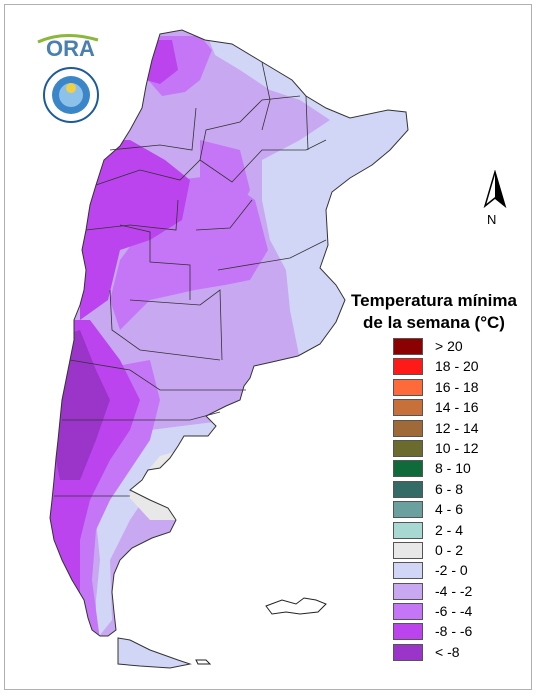 The image size is (538, 696). Describe the element at coordinates (163, 528) in the screenshot. I see `zone-minus2-0-south` at that location.